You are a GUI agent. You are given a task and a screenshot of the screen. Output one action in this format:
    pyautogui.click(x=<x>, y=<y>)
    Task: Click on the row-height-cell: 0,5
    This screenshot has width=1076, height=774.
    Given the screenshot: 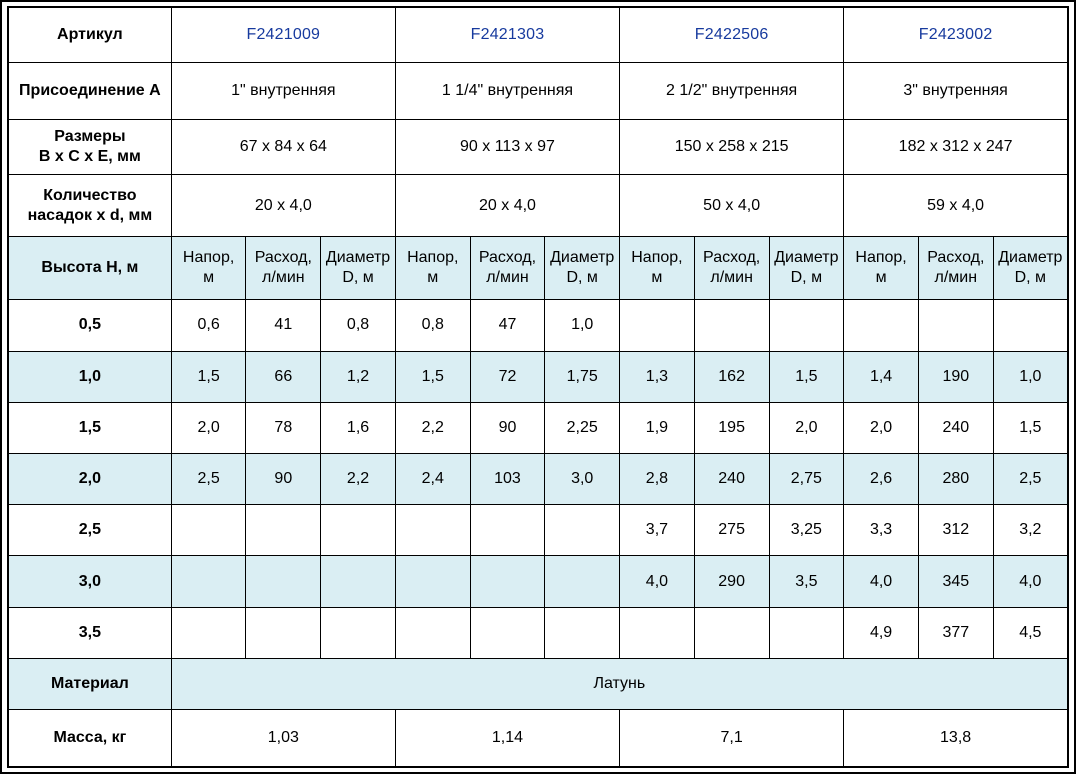 What is the action you would take?
    pyautogui.click(x=89, y=325)
    